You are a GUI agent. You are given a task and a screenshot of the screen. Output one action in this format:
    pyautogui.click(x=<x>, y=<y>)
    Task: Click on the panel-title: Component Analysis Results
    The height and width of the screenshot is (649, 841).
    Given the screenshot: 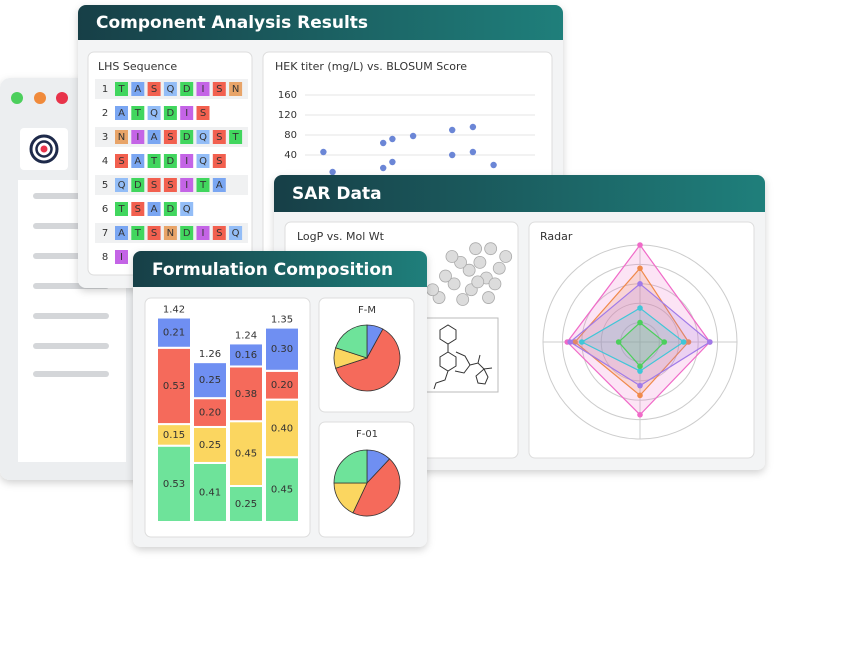 What is the action you would take?
    pyautogui.click(x=232, y=23)
    